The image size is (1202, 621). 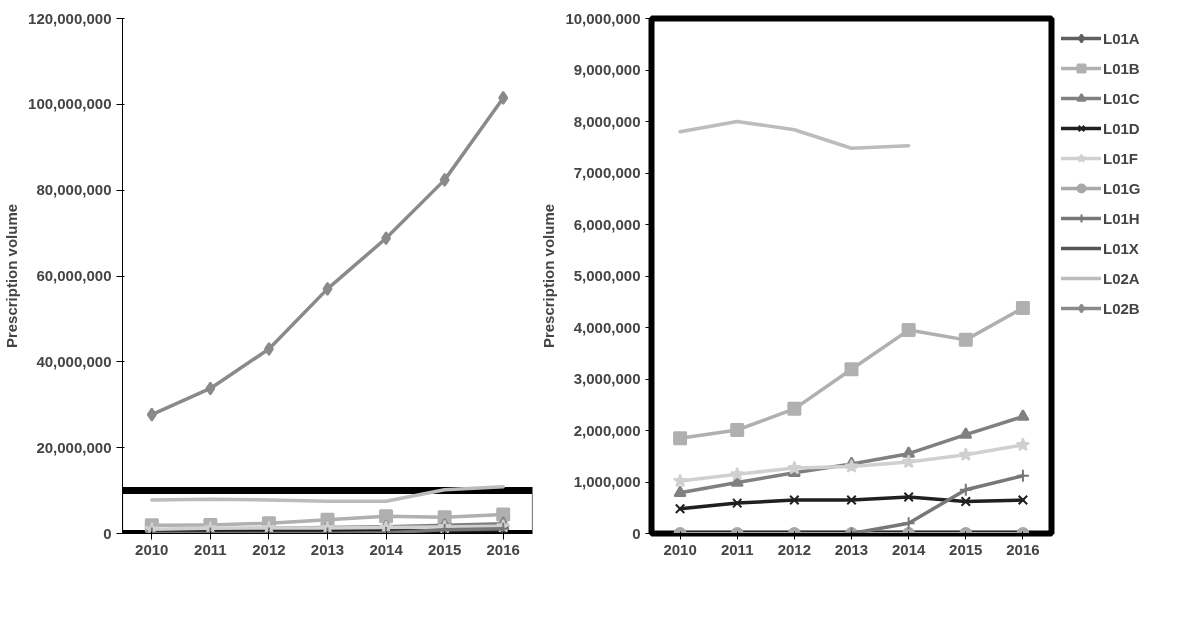 I want to click on y-tick-label: 7,000,000, so click(x=607, y=172).